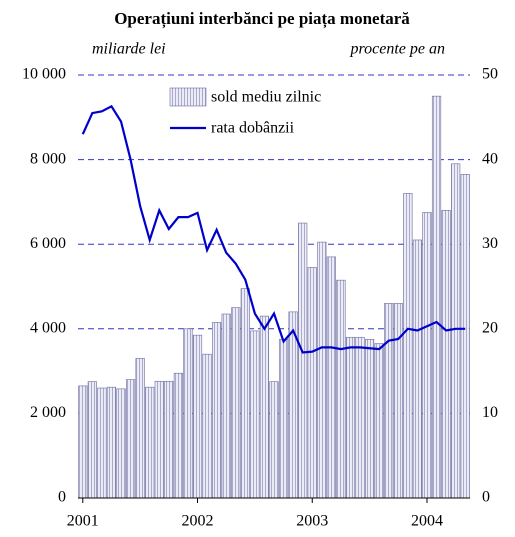 The width and height of the screenshot is (515, 537). What do you see at coordinates (312, 521) in the screenshot?
I see `x-tick-label: 2003` at bounding box center [312, 521].